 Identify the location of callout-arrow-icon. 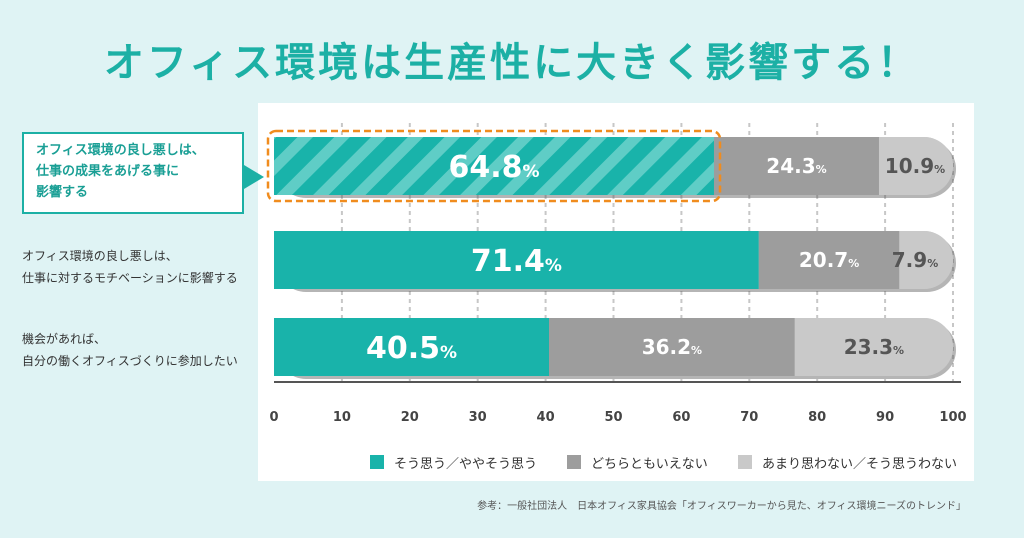
(254, 177).